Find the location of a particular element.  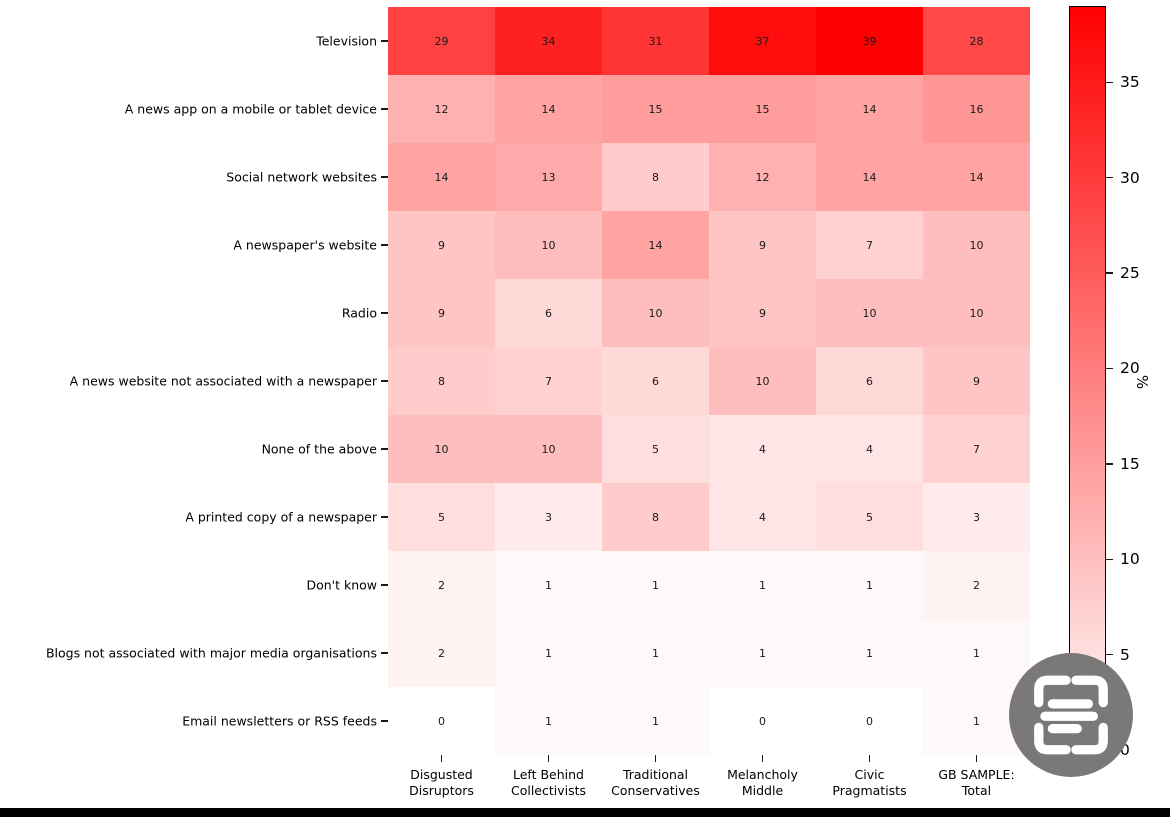

colorbar-tick-label: 20 is located at coordinates (1130, 368).